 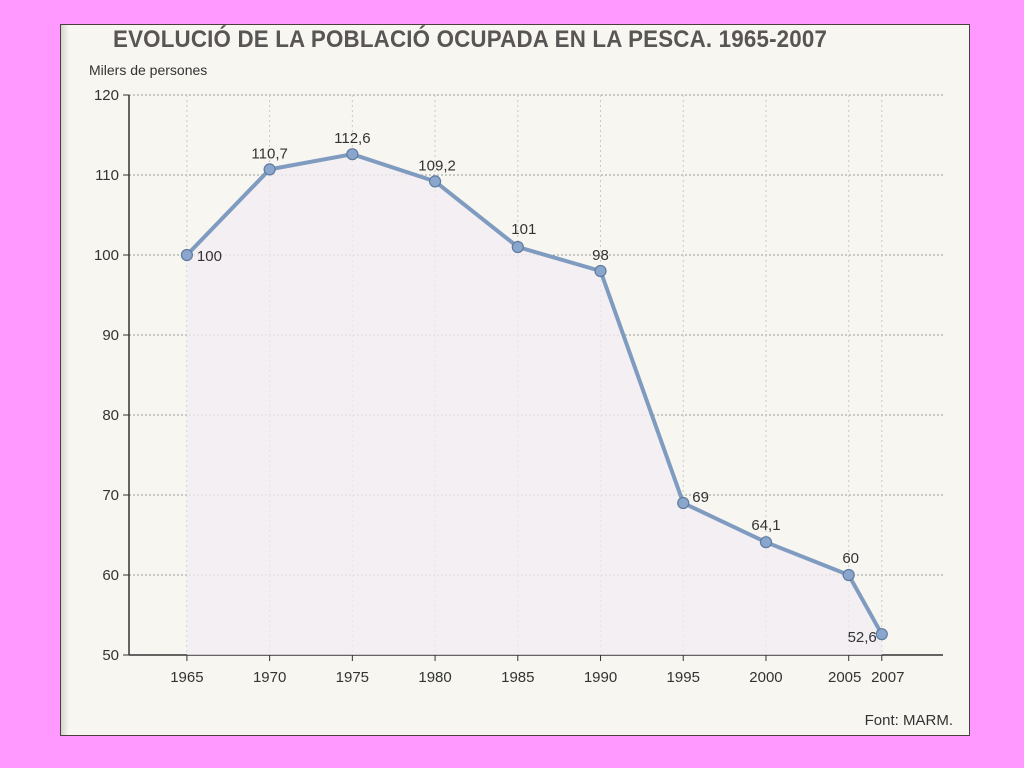 What do you see at coordinates (600, 255) in the screenshot?
I see `data-label: 98` at bounding box center [600, 255].